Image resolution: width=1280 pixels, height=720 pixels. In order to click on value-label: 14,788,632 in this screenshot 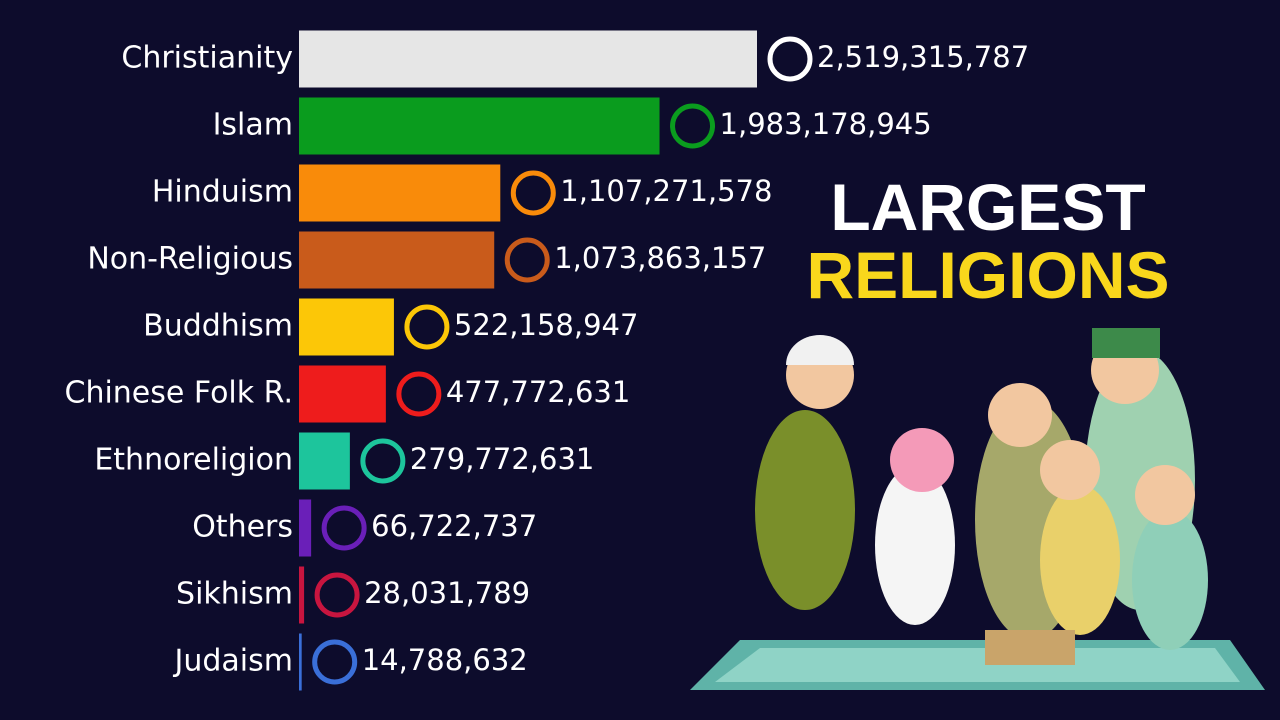, I will do `click(445, 660)`.